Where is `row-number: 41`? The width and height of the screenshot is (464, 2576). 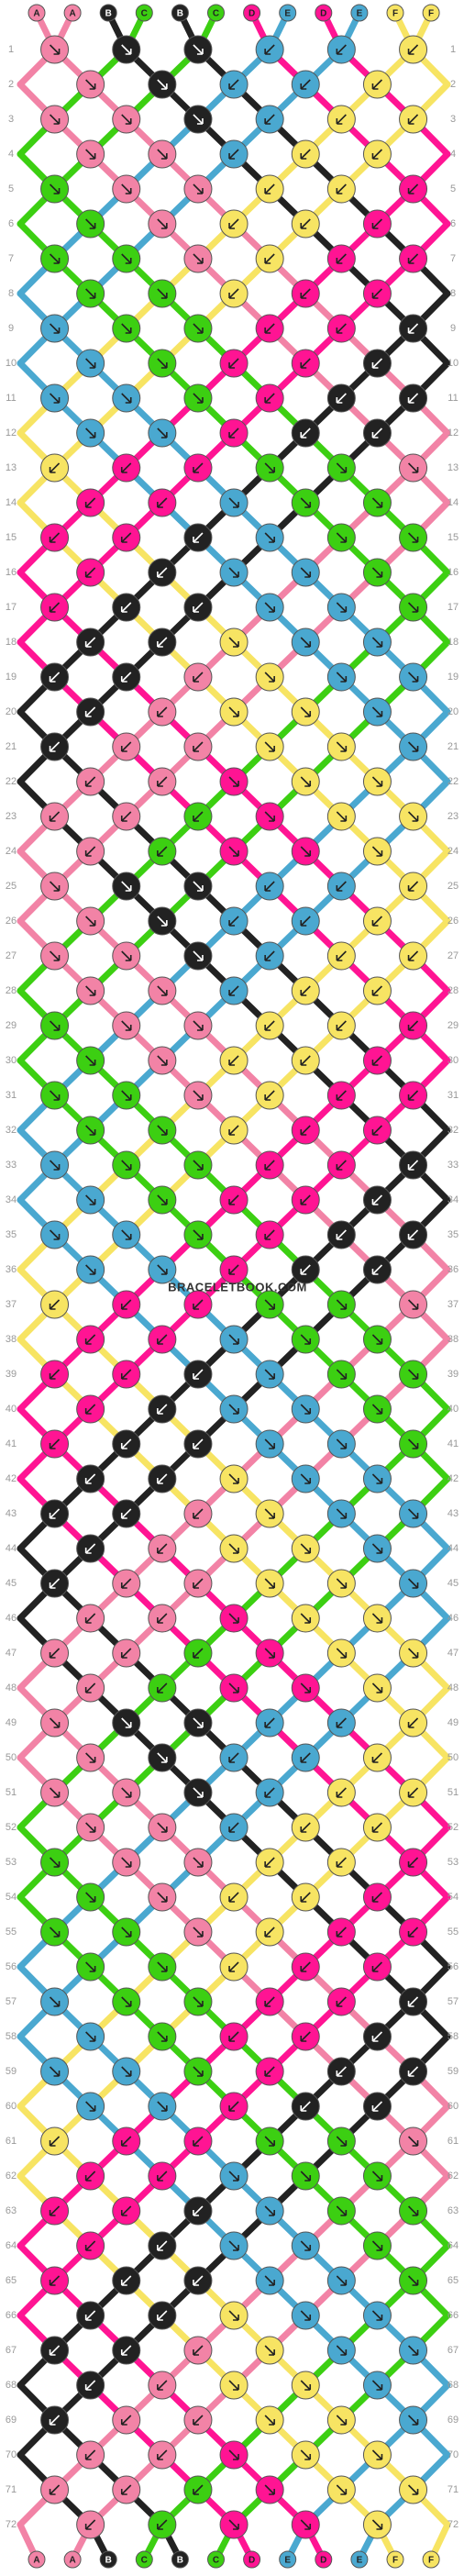
row-number: 41 is located at coordinates (452, 1443).